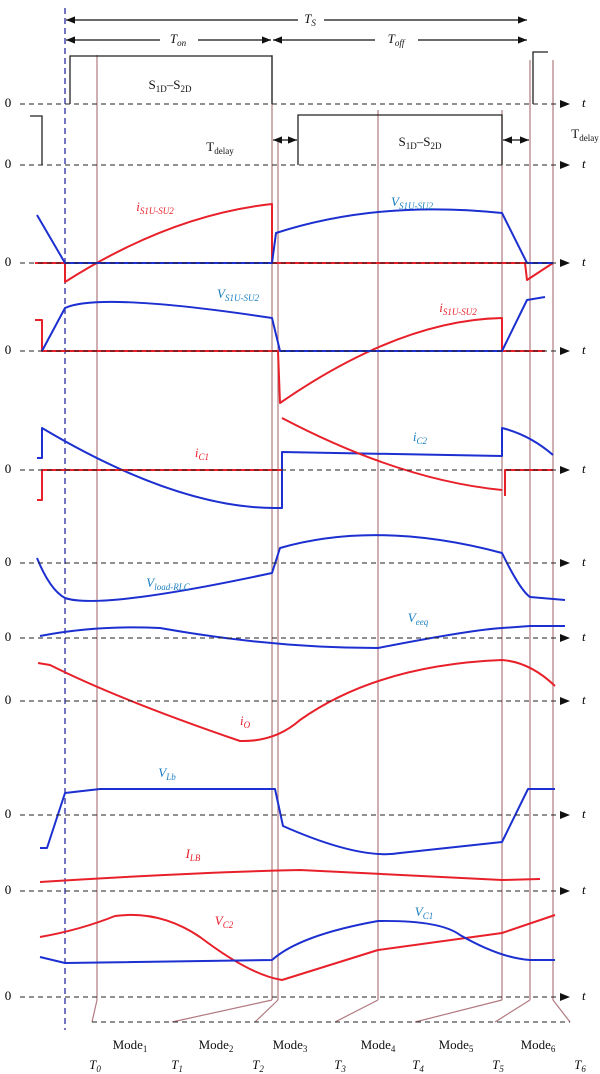 This screenshot has height=1074, width=600. I want to click on signal-label: VC1, so click(424, 912).